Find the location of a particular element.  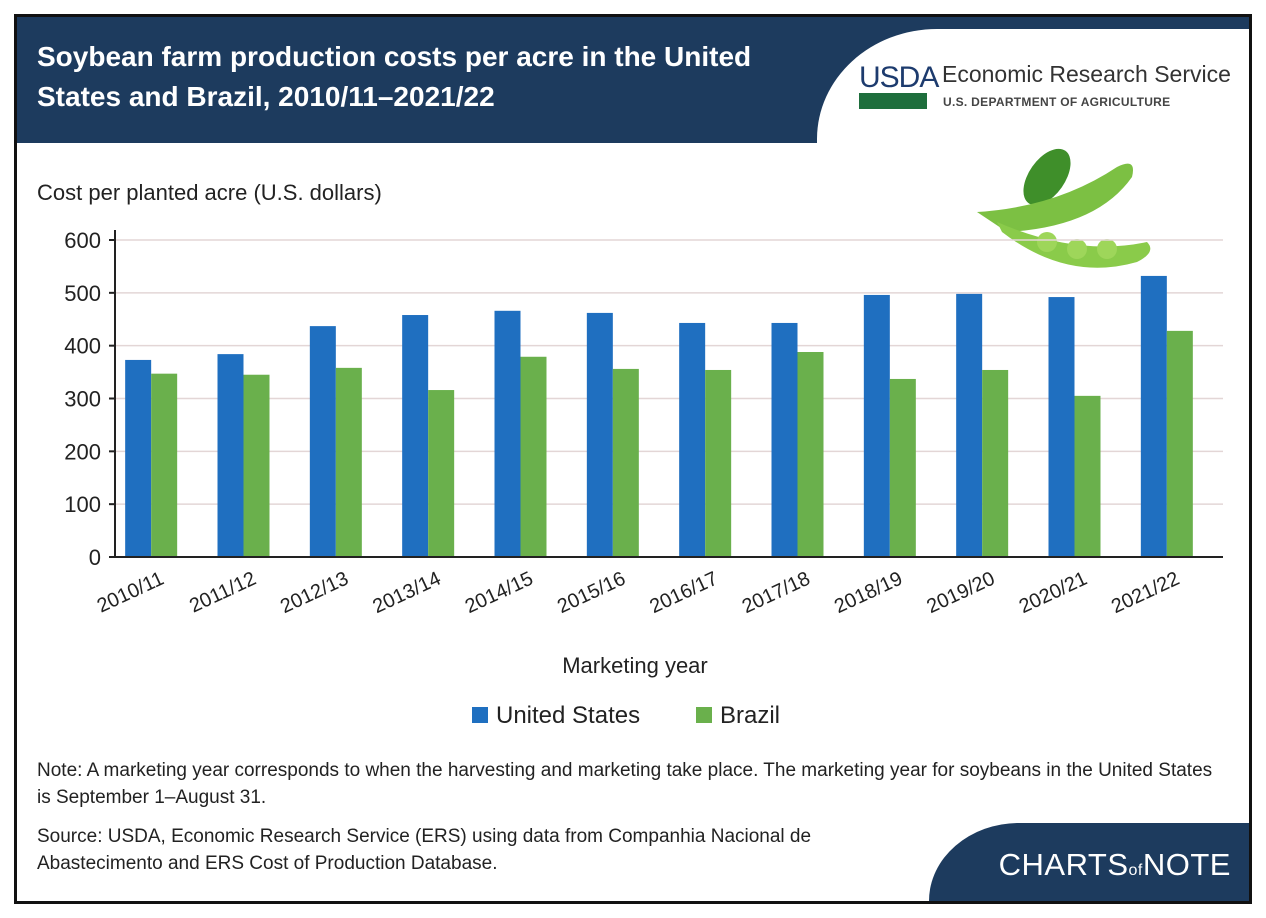

x-tick-label: 2021/22 is located at coordinates (1145, 593).